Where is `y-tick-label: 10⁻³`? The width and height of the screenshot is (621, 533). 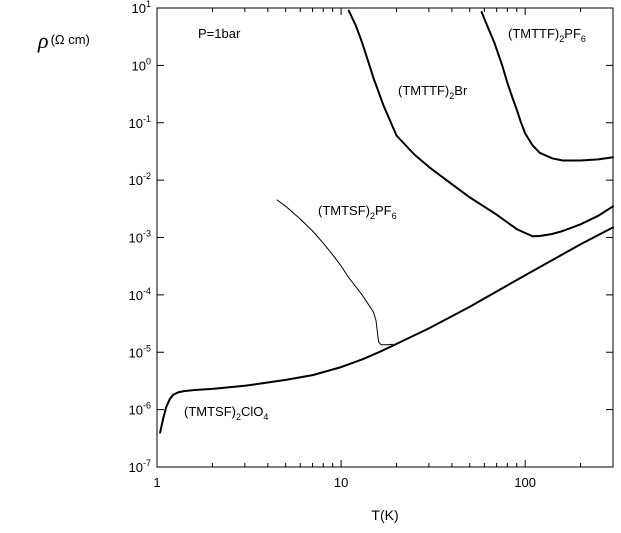 y-tick-label: 10⁻³ is located at coordinates (140, 237).